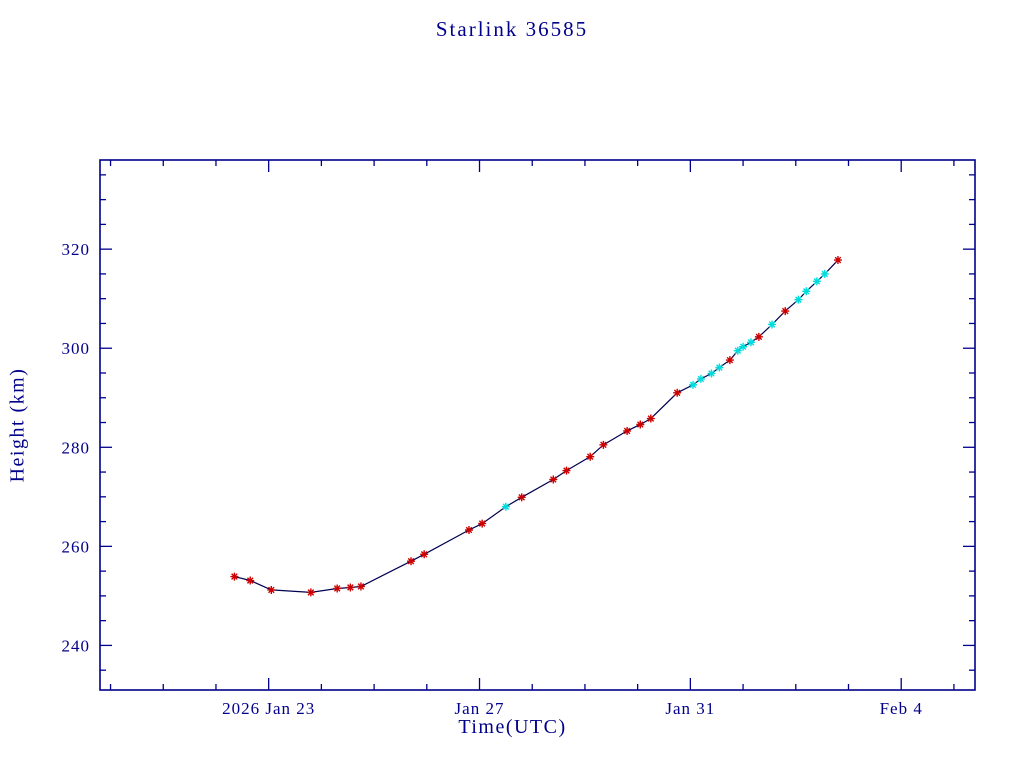 Image resolution: width=1024 pixels, height=768 pixels. Describe the element at coordinates (76, 645) in the screenshot. I see `y-tick-label: 240` at that location.